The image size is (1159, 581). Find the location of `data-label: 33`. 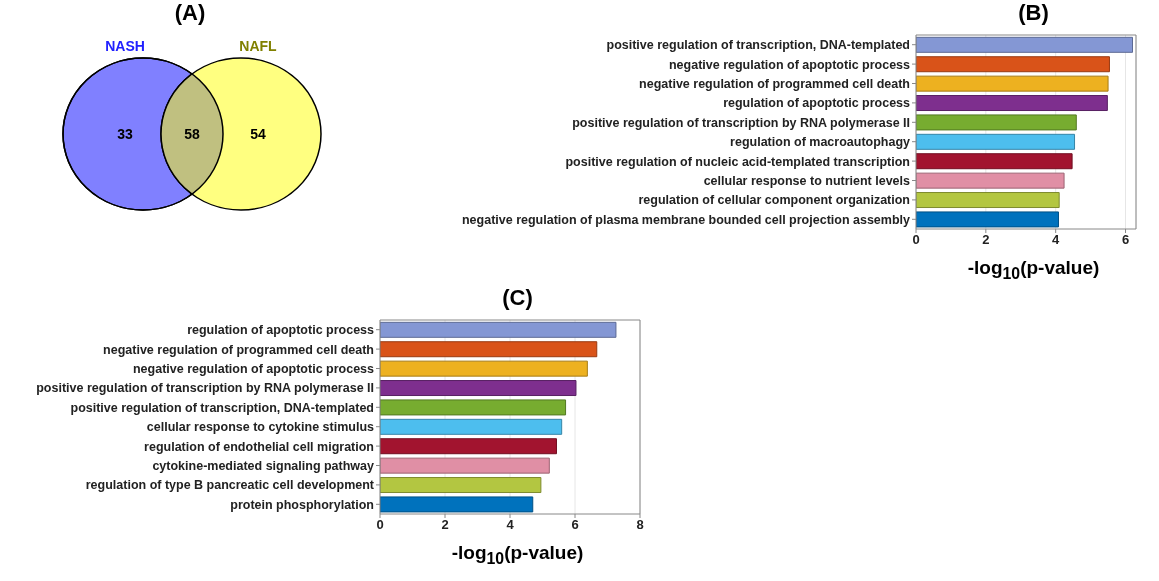

data-label: 33 is located at coordinates (125, 134).